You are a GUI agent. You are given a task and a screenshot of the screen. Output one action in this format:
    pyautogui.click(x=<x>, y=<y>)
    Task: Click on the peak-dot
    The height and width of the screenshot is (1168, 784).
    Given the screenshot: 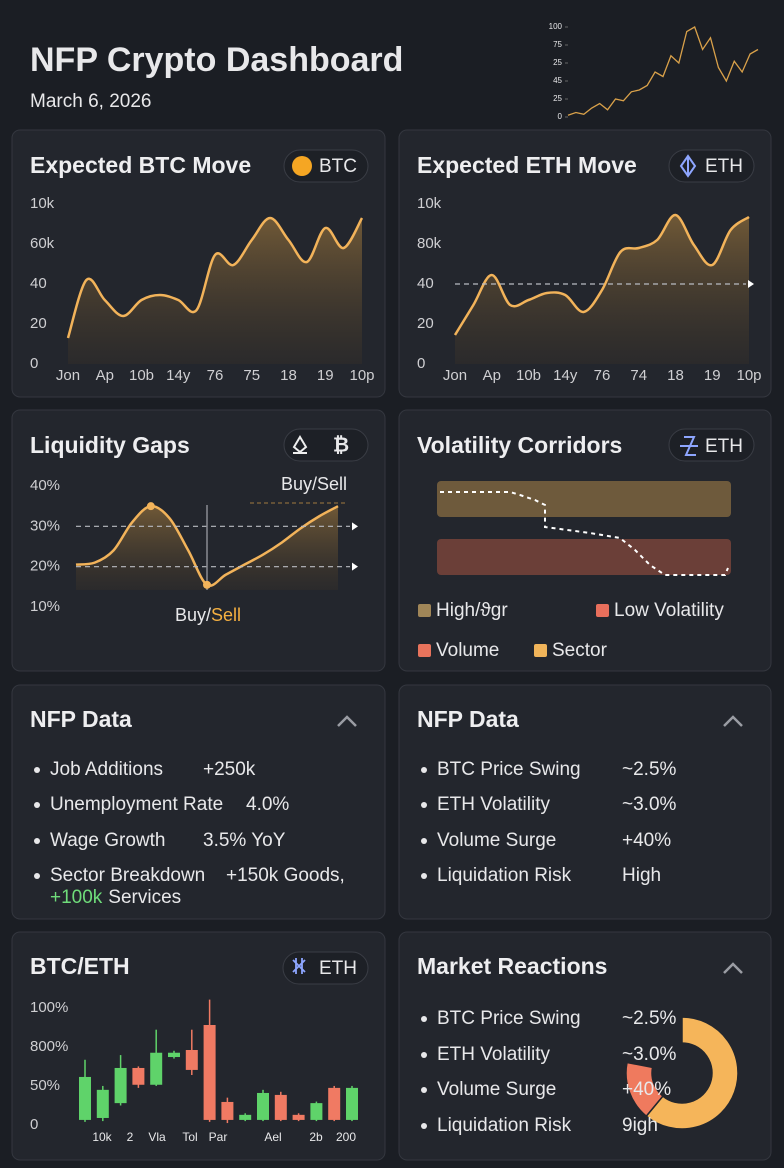 What is the action you would take?
    pyautogui.click(x=150, y=506)
    